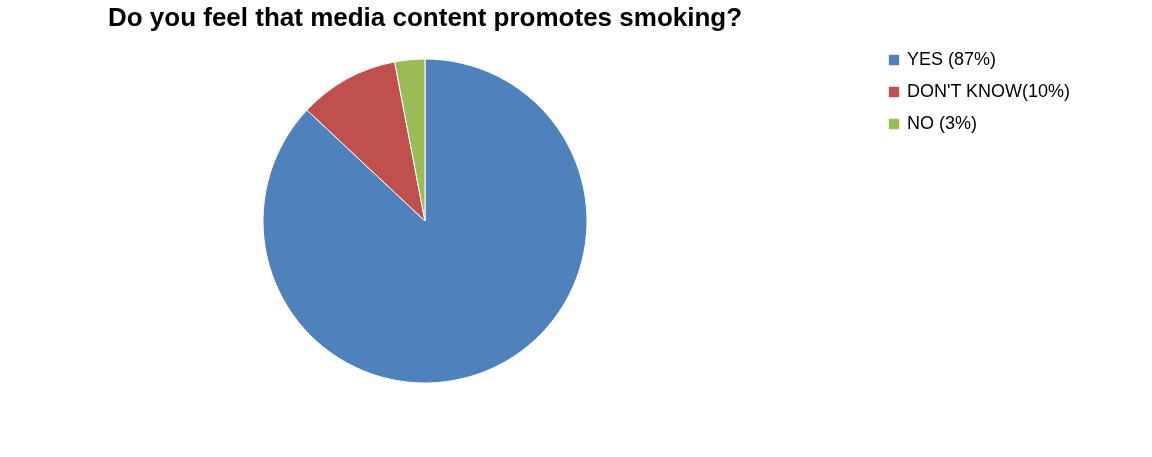 This screenshot has width=1152, height=457. Describe the element at coordinates (952, 59) in the screenshot. I see `legend-label: YES (87%)` at that location.